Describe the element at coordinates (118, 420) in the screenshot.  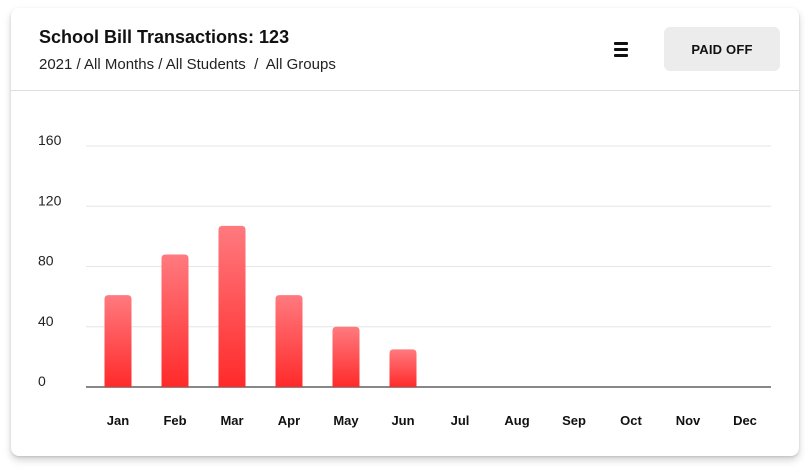
I see `x-tick-label-jan: Jan` at that location.